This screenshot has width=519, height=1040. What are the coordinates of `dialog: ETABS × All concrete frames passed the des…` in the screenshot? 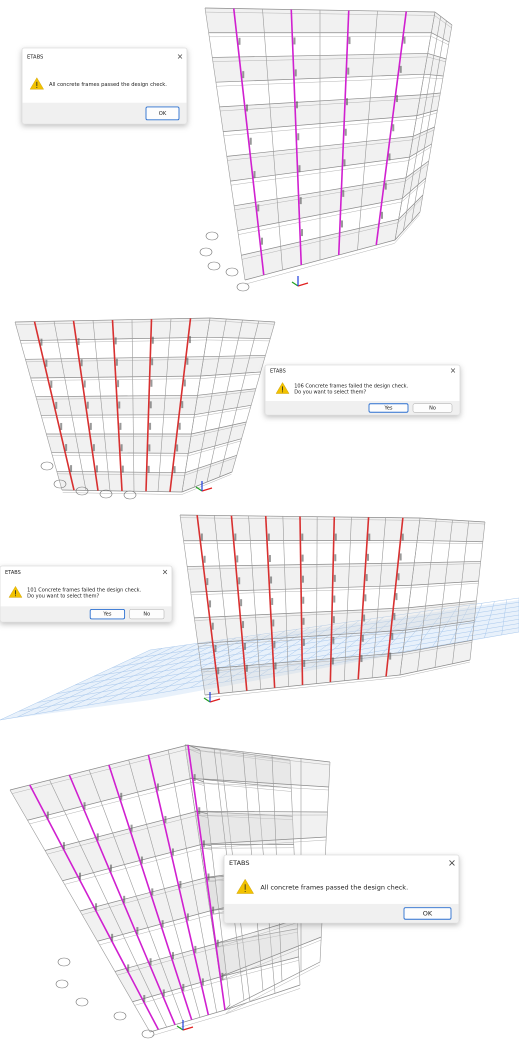 It's located at (341, 889).